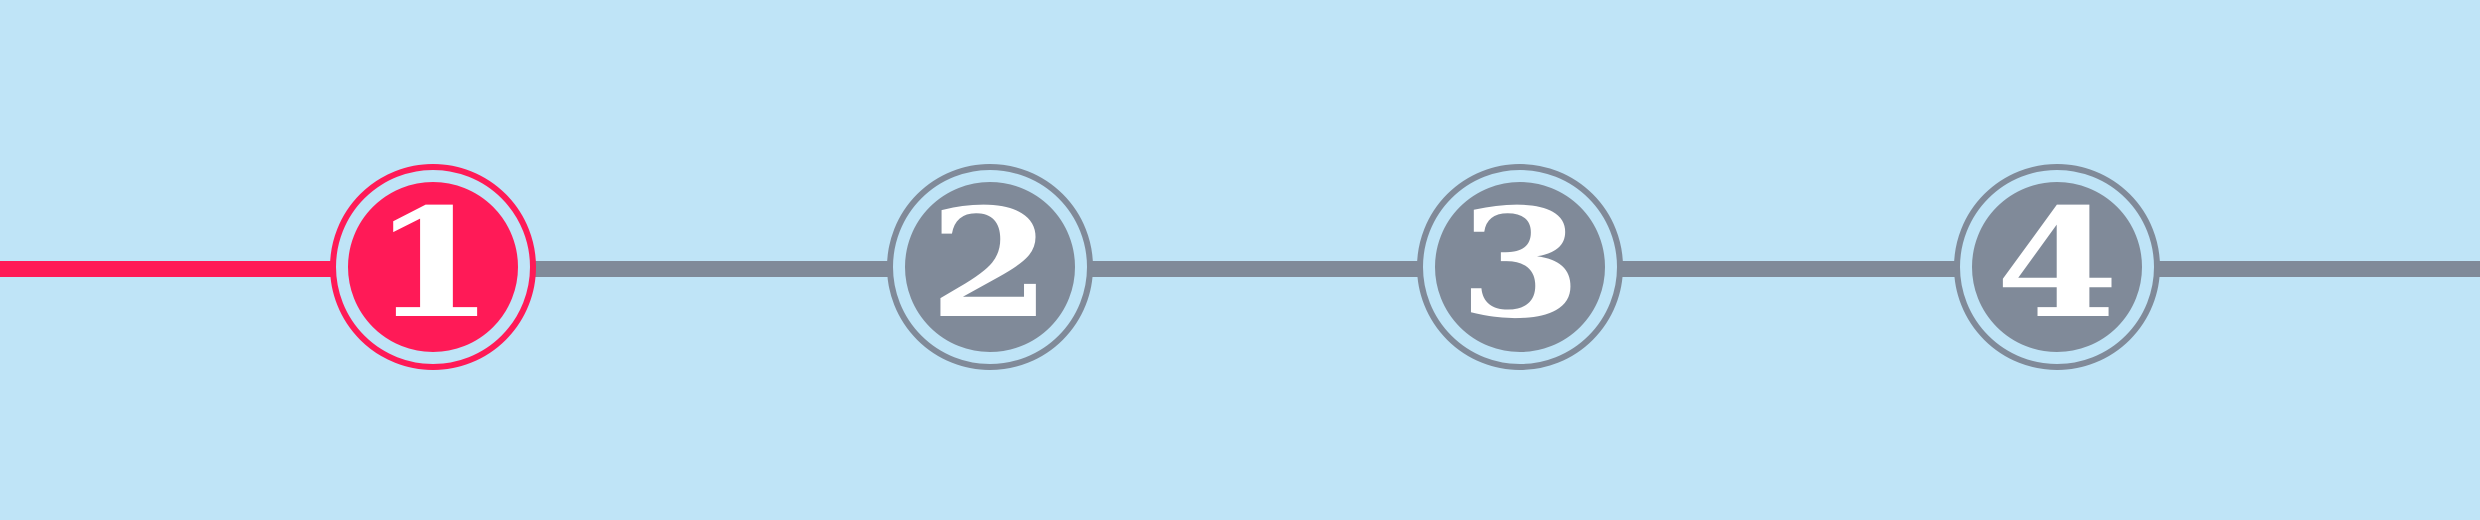 The image size is (2480, 520). I want to click on step-1-number: 1, so click(433, 264).